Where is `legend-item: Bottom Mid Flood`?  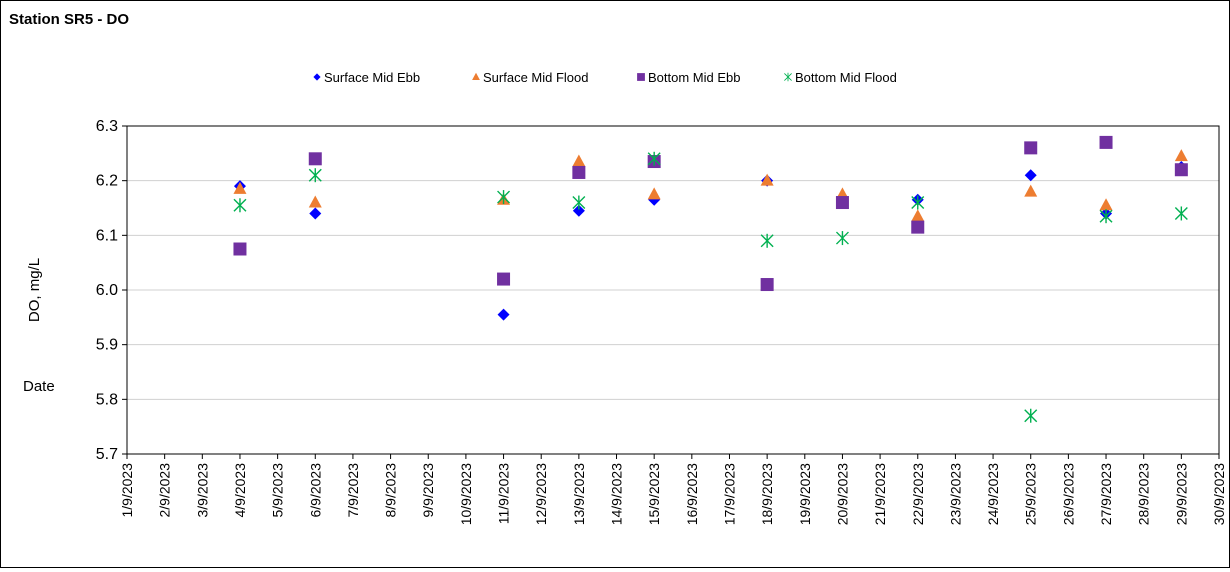 legend-item: Bottom Mid Flood is located at coordinates (840, 77).